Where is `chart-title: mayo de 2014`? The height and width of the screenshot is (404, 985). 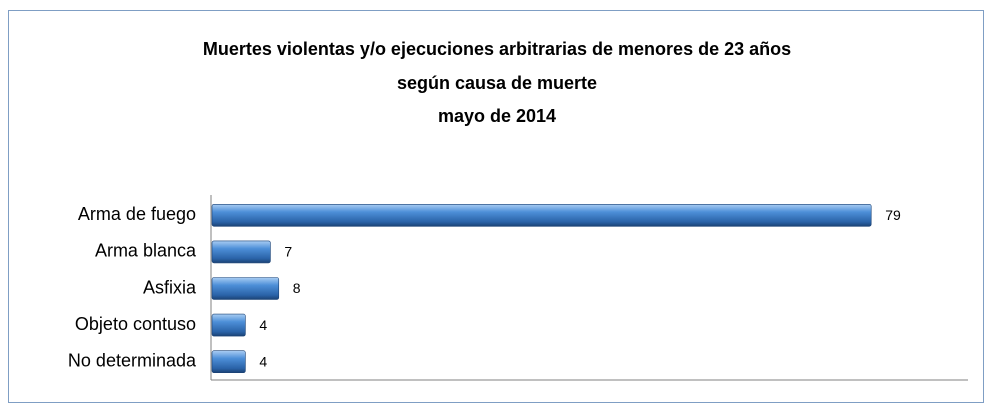
chart-title: mayo de 2014 is located at coordinates (497, 116).